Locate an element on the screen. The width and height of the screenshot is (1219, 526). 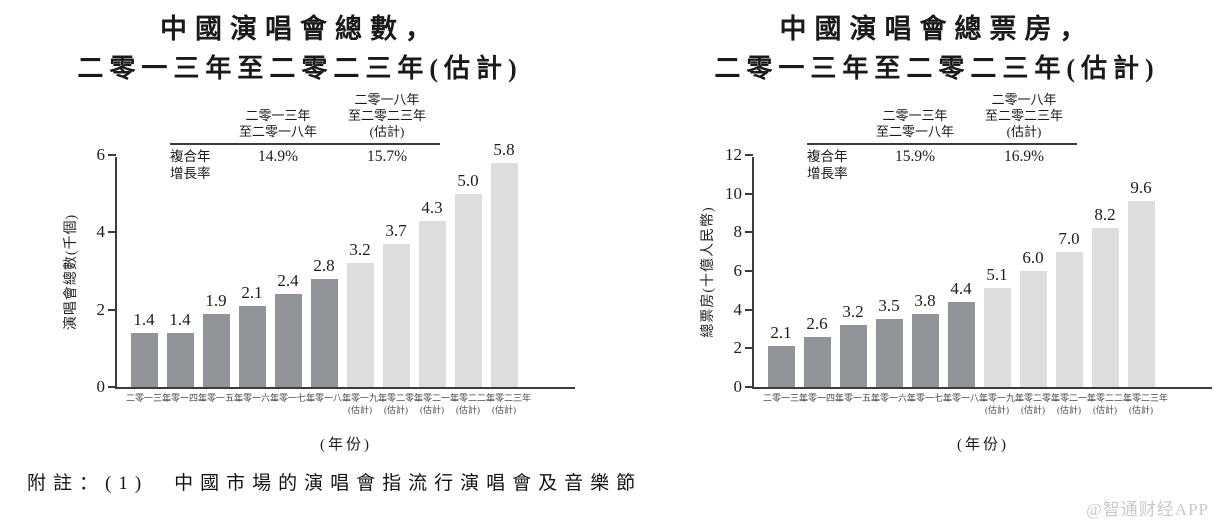
x-axis-label: 二零一七年 is located at coordinates (293, 398).